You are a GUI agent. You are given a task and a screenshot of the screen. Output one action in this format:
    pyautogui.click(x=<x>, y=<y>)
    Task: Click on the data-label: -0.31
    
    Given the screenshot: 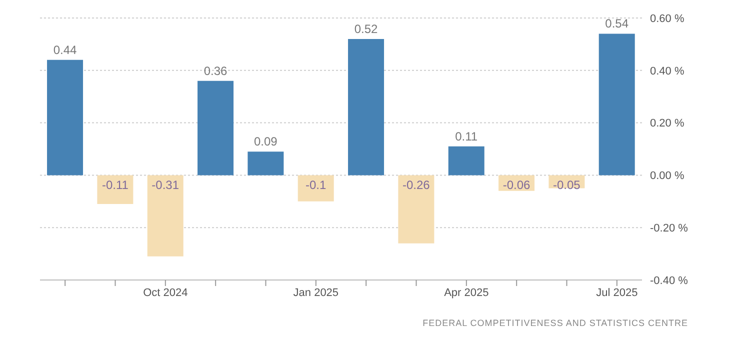 What is the action you would take?
    pyautogui.click(x=166, y=185)
    